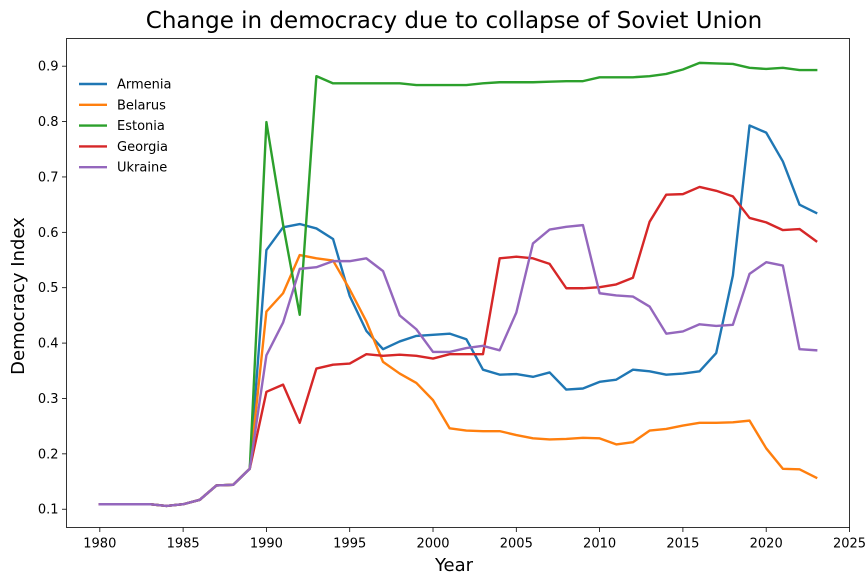 The width and height of the screenshot is (866, 585). I want to click on y-tick-label: 0.2, so click(48, 454).